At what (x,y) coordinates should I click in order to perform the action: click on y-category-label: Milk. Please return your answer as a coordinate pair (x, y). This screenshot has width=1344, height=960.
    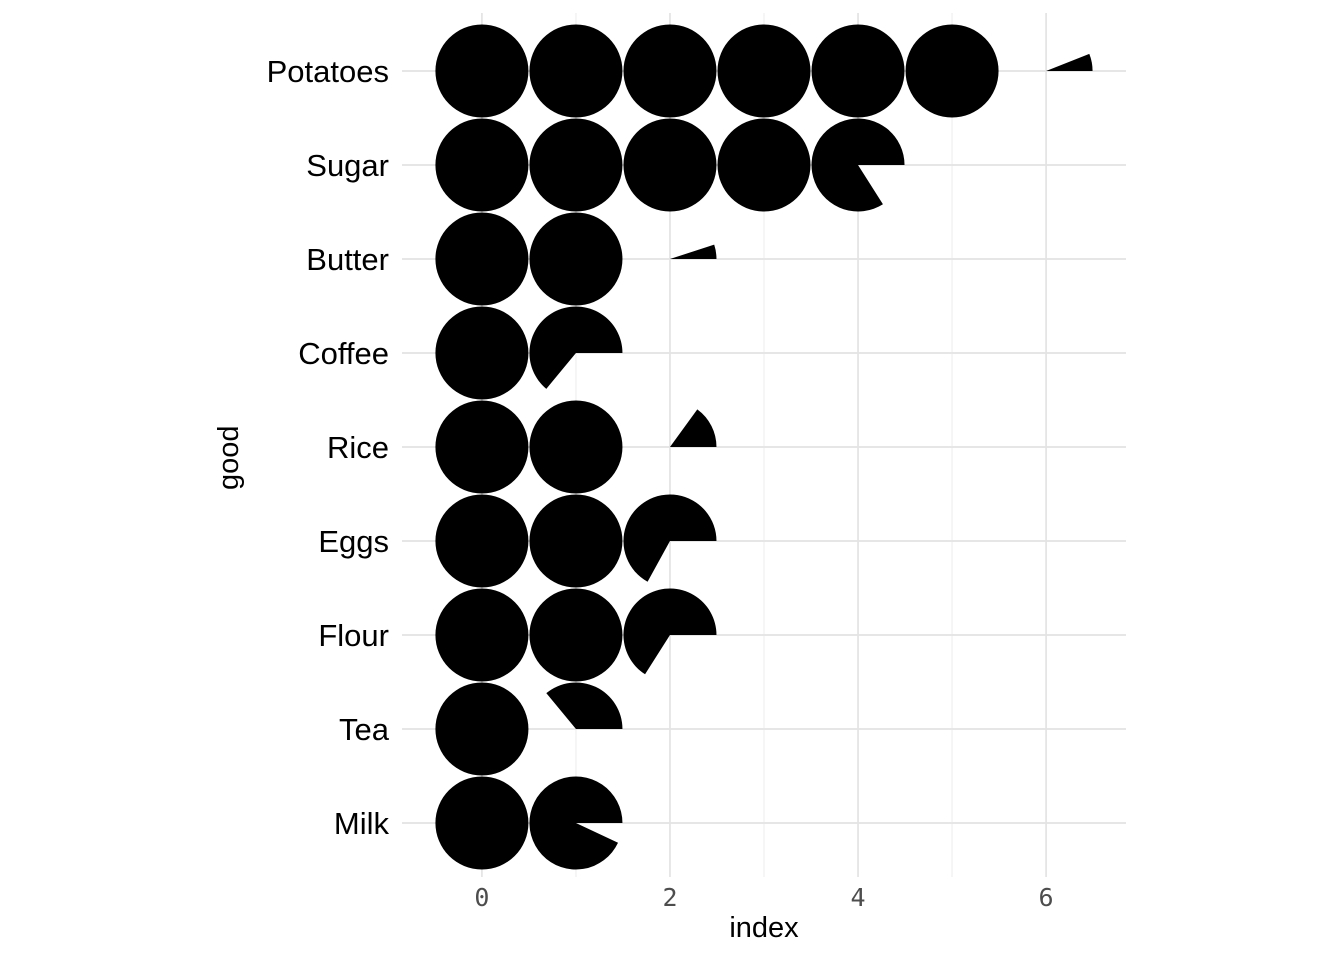
    Looking at the image, I should click on (362, 823).